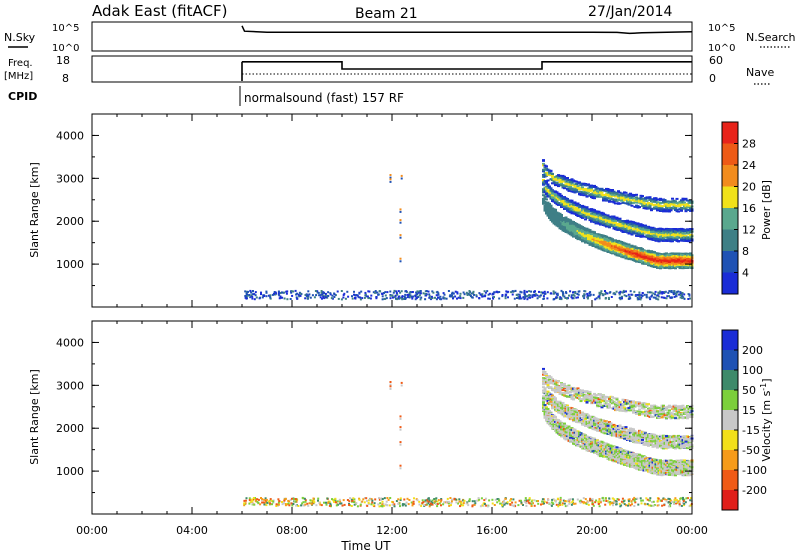 The width and height of the screenshot is (800, 554). What do you see at coordinates (749, 230) in the screenshot?
I see `colorbar-tick-label: 12` at bounding box center [749, 230].